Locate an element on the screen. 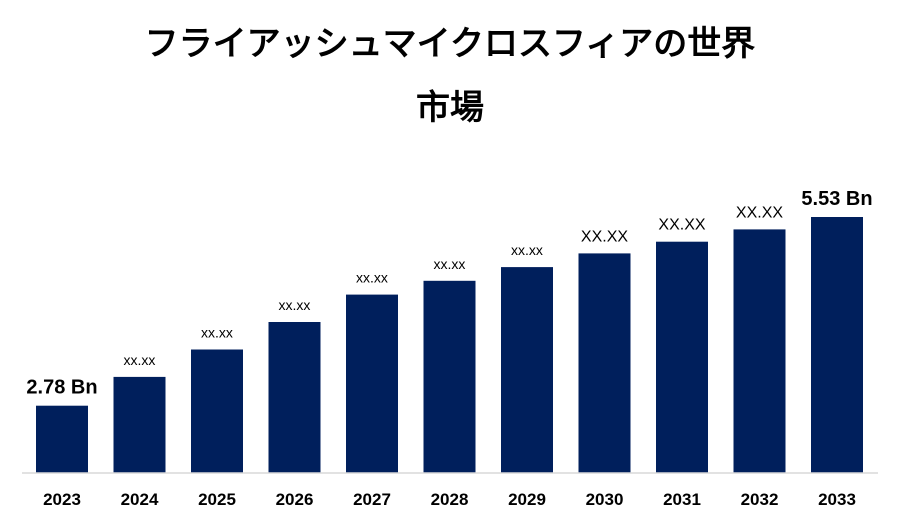 Image resolution: width=900 pixels, height=525 pixels. x-tick-label-2029: 2029 is located at coordinates (527, 499).